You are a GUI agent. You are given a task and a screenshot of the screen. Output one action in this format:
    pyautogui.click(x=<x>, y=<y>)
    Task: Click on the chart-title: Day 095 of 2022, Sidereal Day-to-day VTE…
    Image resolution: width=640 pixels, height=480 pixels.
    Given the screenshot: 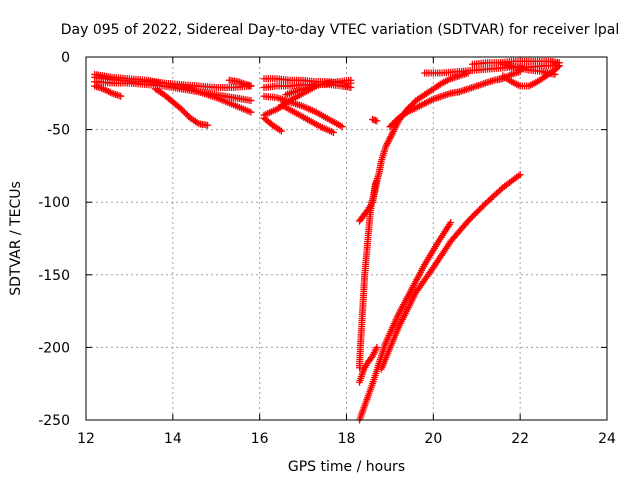 What is the action you would take?
    pyautogui.click(x=340, y=30)
    